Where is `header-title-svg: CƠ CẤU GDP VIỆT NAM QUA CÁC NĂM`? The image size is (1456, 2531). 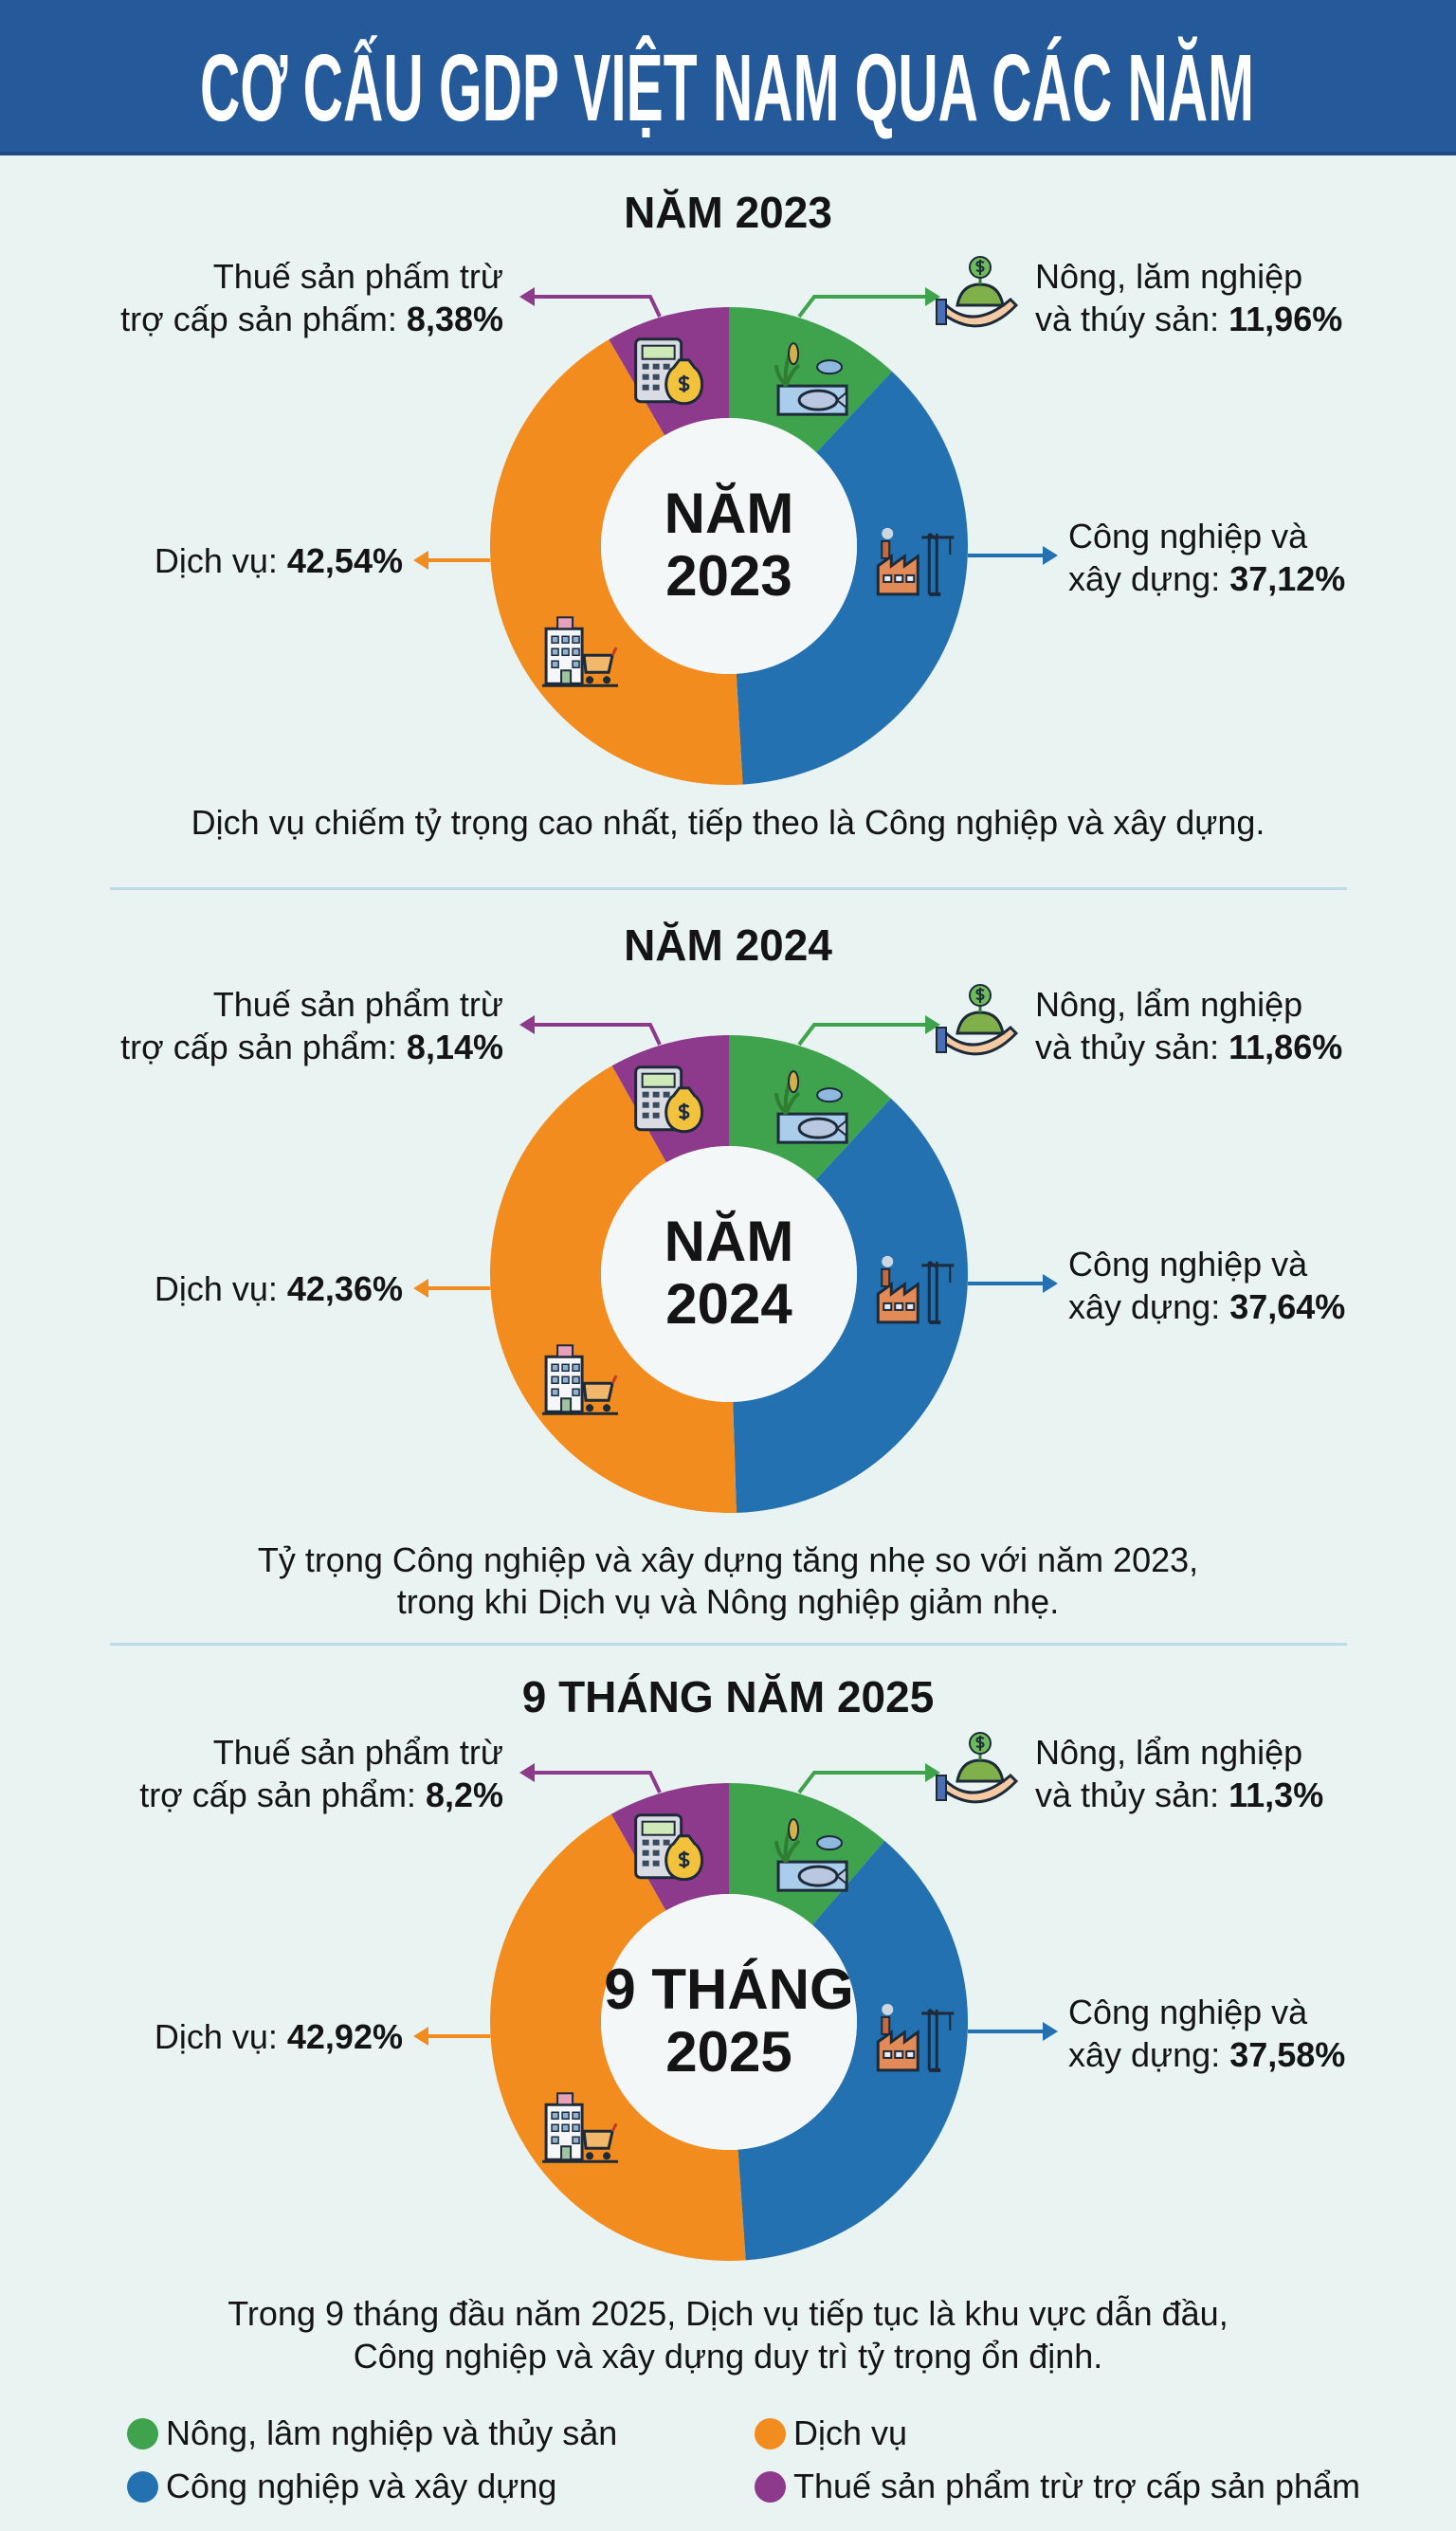 header-title-svg: CƠ CẤU GDP VIỆT NAM QUA CÁC NĂM is located at coordinates (727, 87).